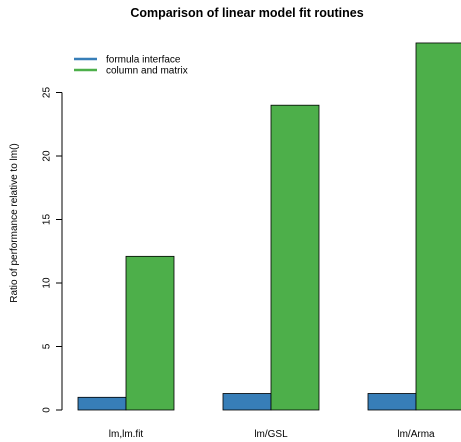 This screenshot has height=442, width=461. I want to click on y-axis: 0 5 10 15 20 25, so click(52, 250).